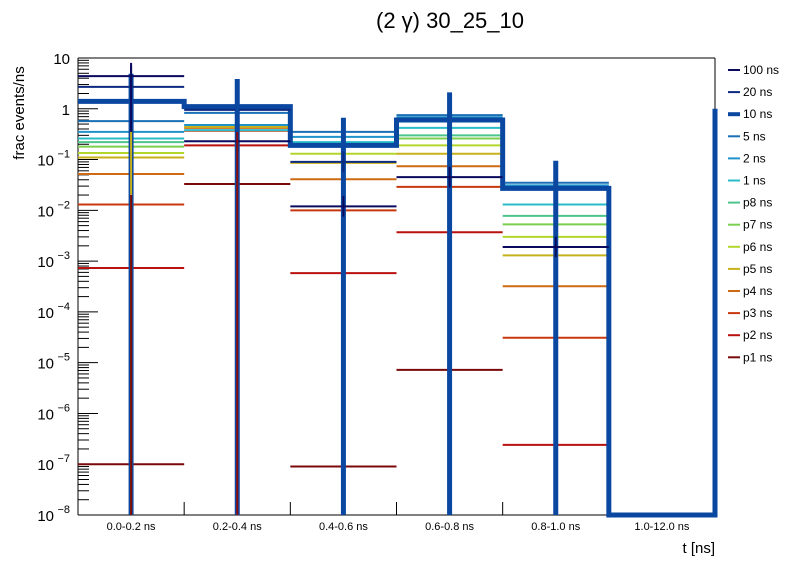  What do you see at coordinates (754, 181) in the screenshot?
I see `legend-label: 1 ns` at bounding box center [754, 181].